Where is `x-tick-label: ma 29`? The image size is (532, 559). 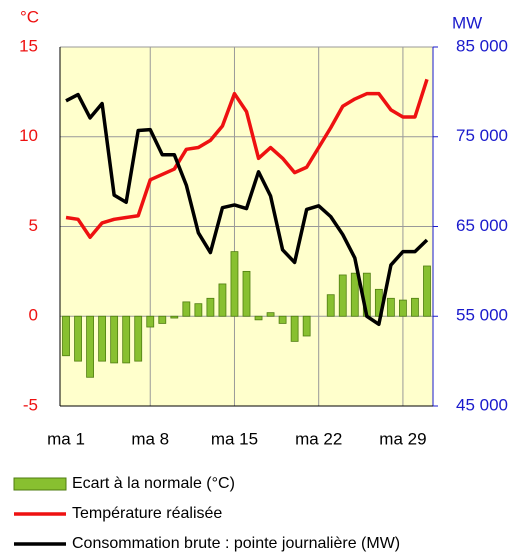
x-tick-label: ma 29 is located at coordinates (402, 438).